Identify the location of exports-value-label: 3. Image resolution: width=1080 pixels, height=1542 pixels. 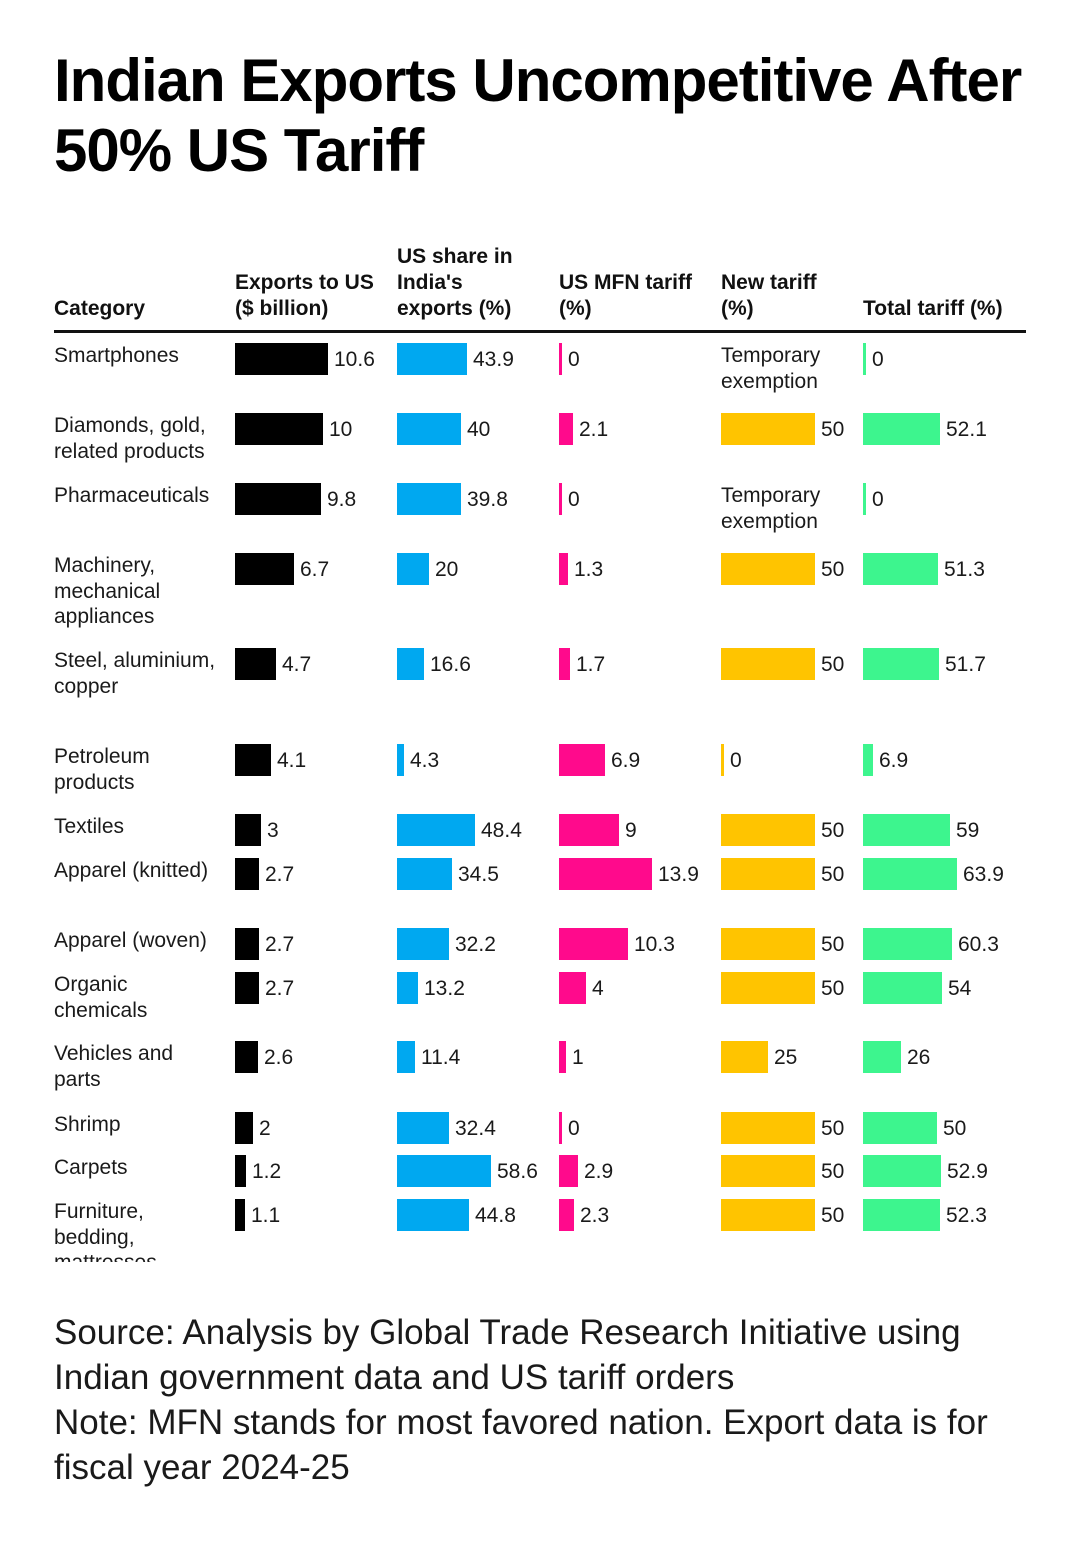
(273, 830).